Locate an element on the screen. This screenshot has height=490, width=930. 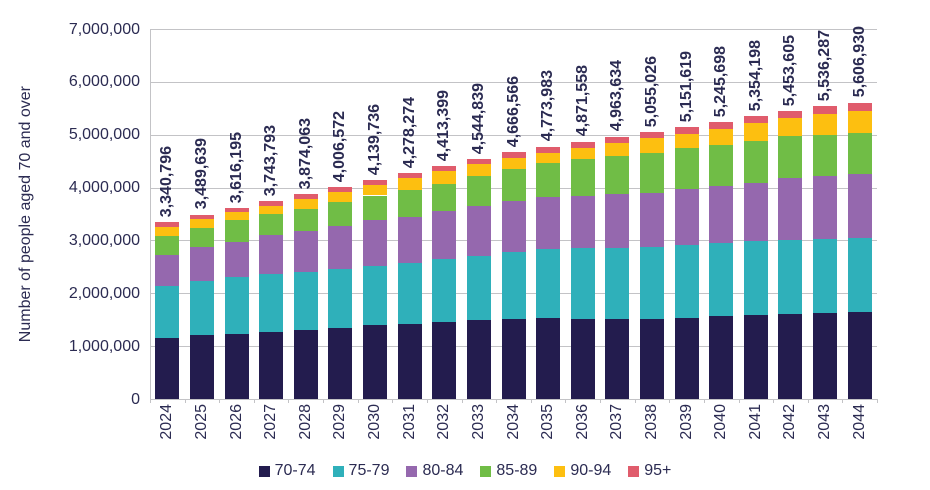
x-tick-label: 2038 is located at coordinates (651, 422).